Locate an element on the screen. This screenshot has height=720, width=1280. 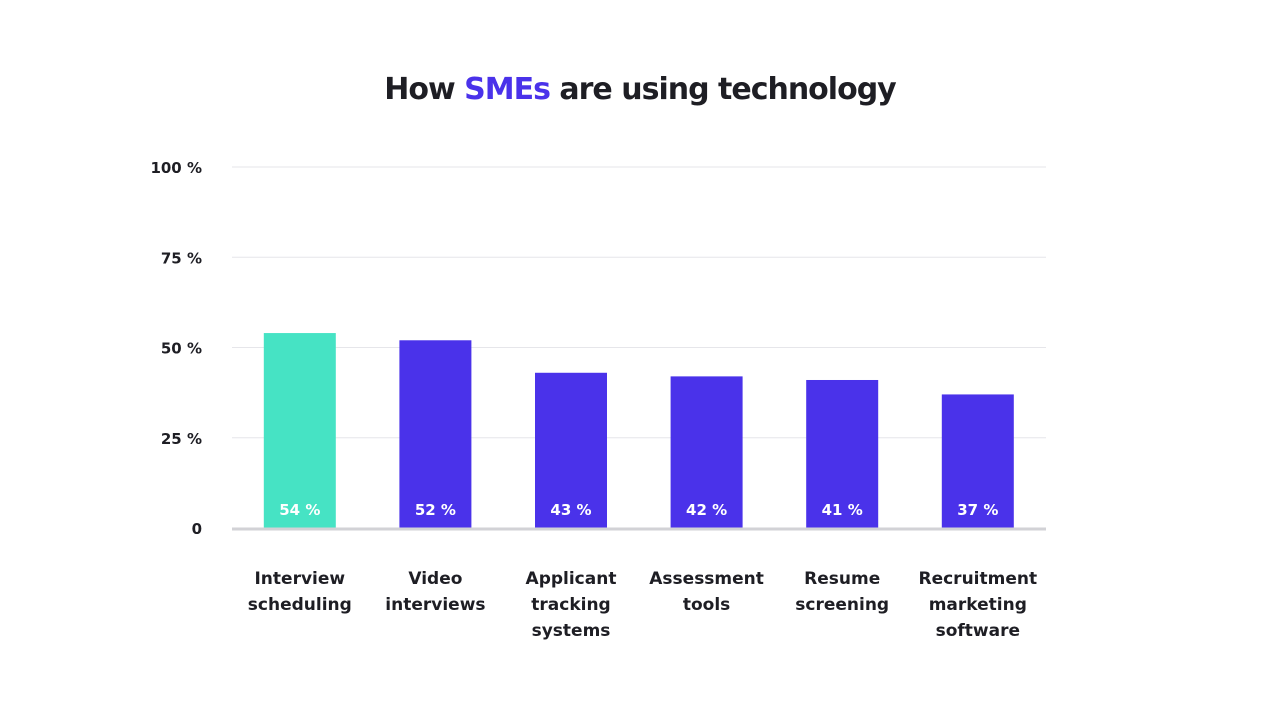
data-label: 41 % is located at coordinates (842, 510).